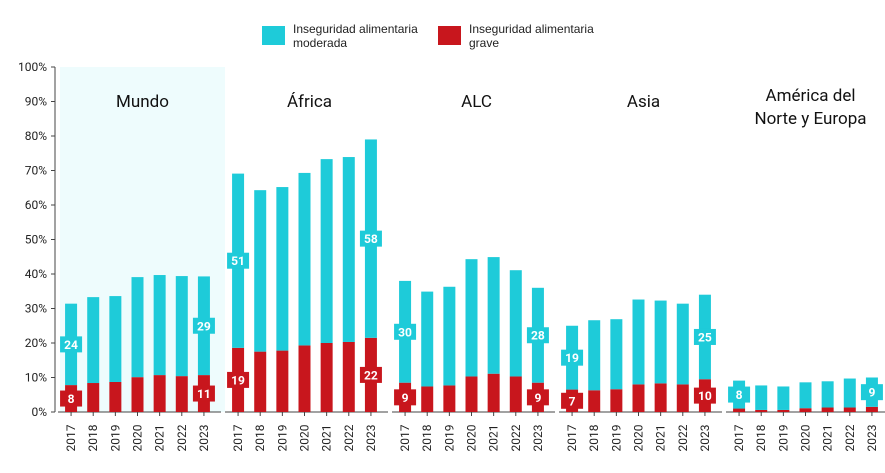  I want to click on data-label: 8, so click(739, 395).